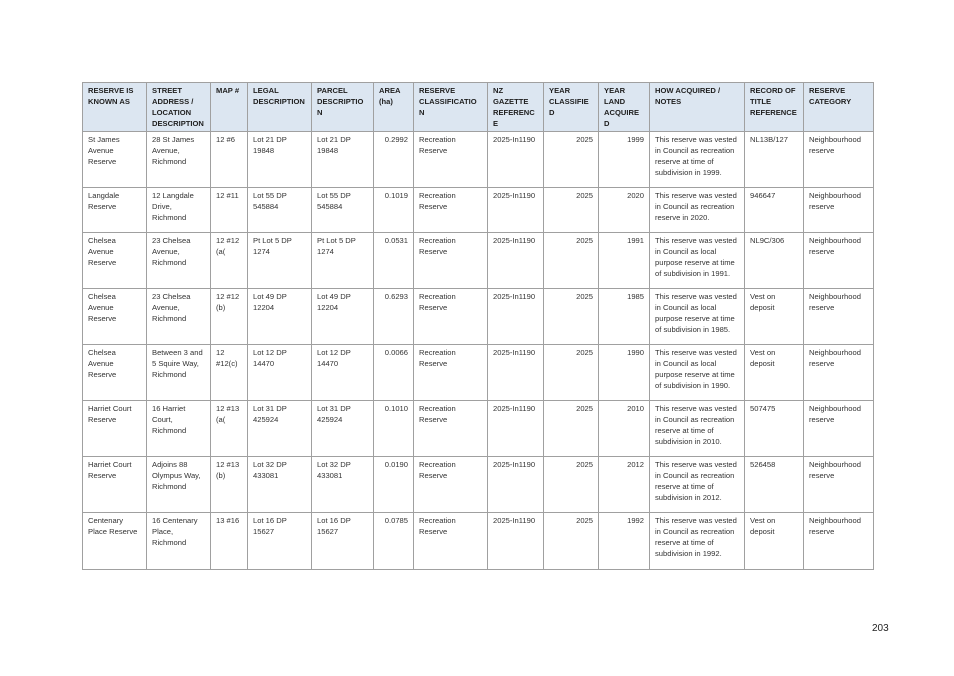  What do you see at coordinates (393, 316) in the screenshot?
I see `table-cell: 0.6293` at bounding box center [393, 316].